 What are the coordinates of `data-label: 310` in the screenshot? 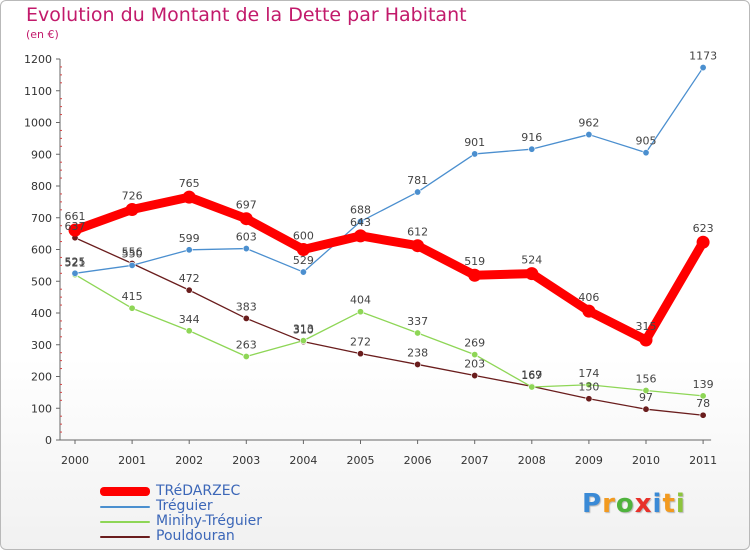 It's located at (303, 330).